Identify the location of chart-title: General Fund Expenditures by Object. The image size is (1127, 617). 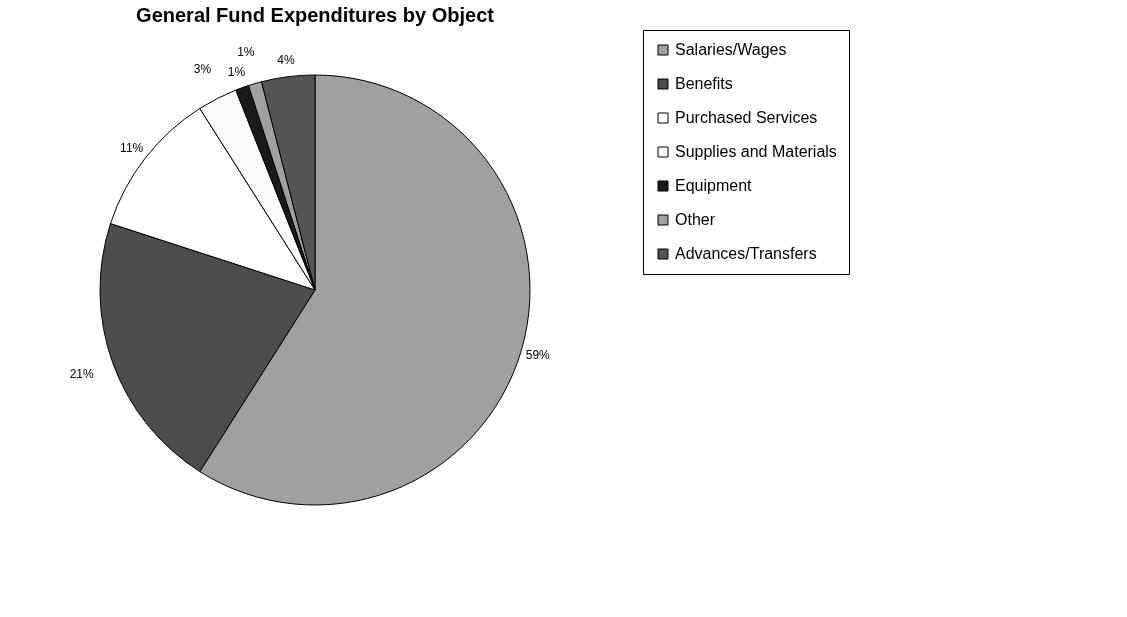
(315, 14).